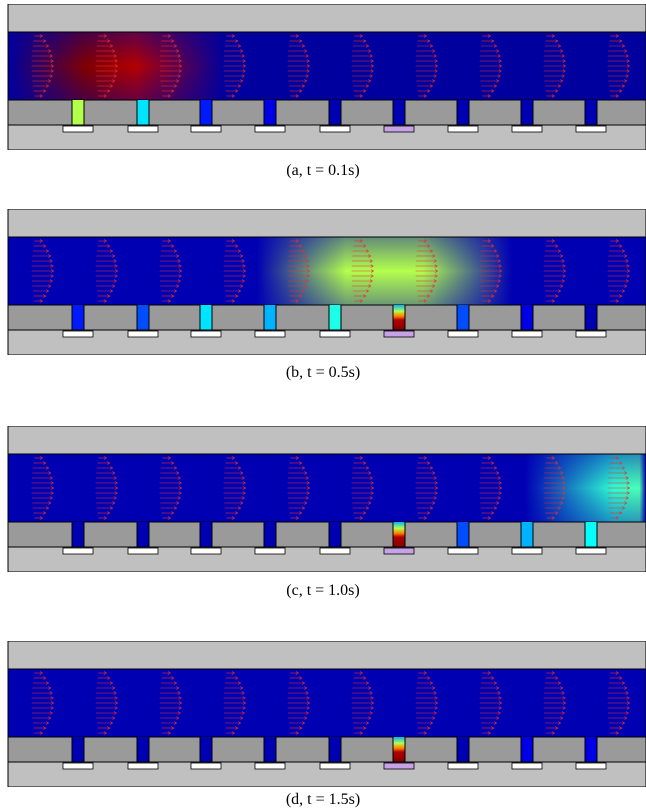 Image resolution: width=646 pixels, height=812 pixels. What do you see at coordinates (323, 590) in the screenshot?
I see `panel-caption: (c, t = 1.0s)` at bounding box center [323, 590].